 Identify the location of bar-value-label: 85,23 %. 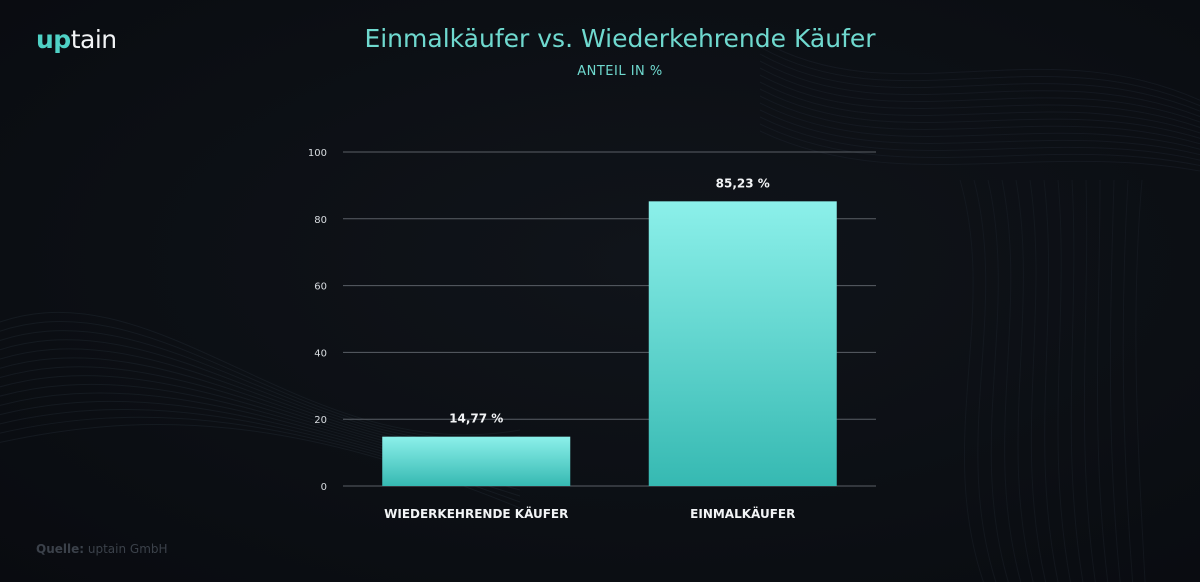
(743, 183).